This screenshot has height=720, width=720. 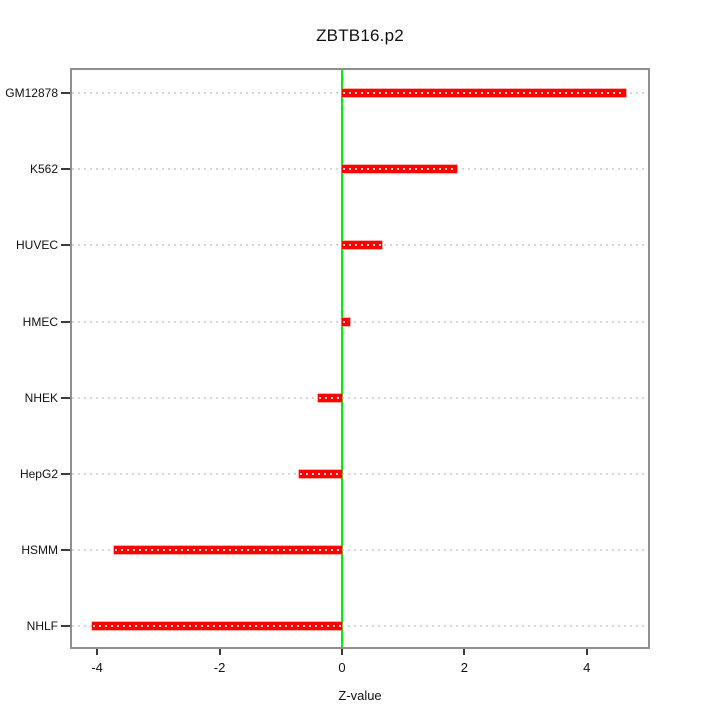 I want to click on x-axis-label: Z-value, so click(x=360, y=695).